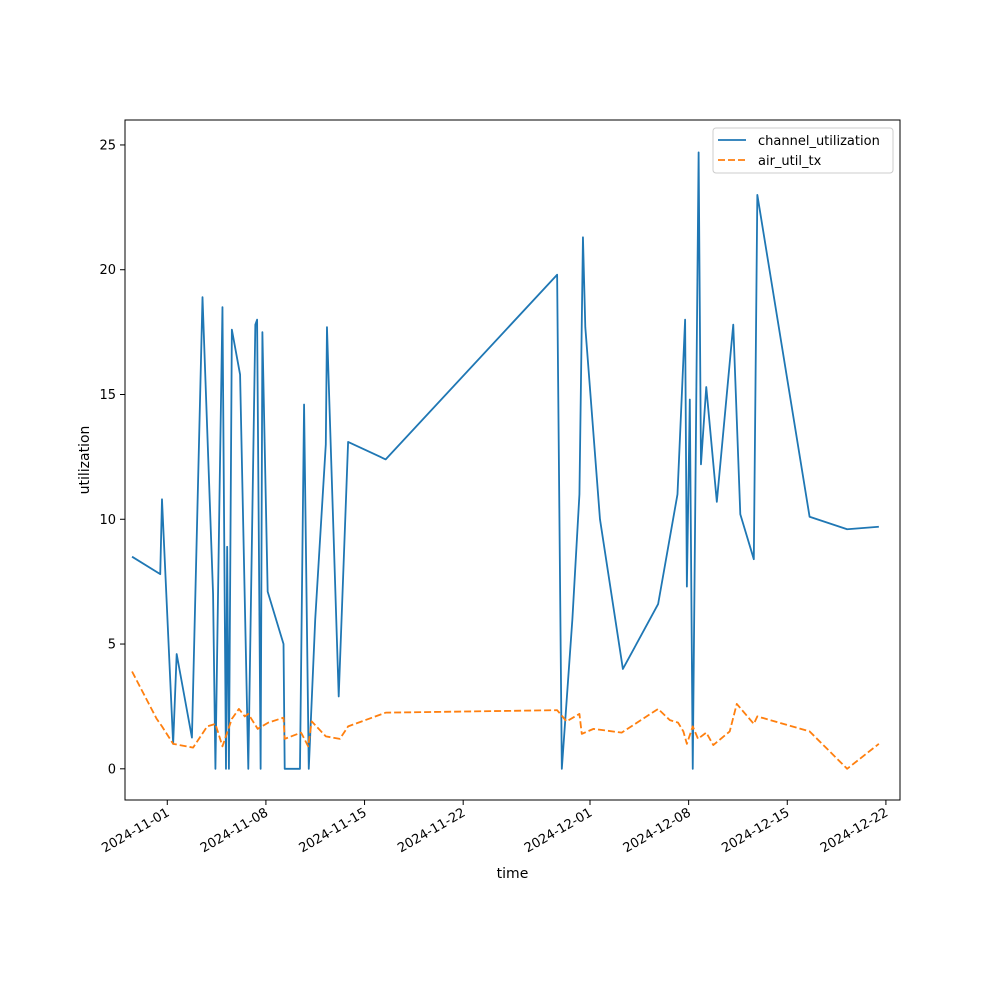  I want to click on legend-box, so click(803, 150).